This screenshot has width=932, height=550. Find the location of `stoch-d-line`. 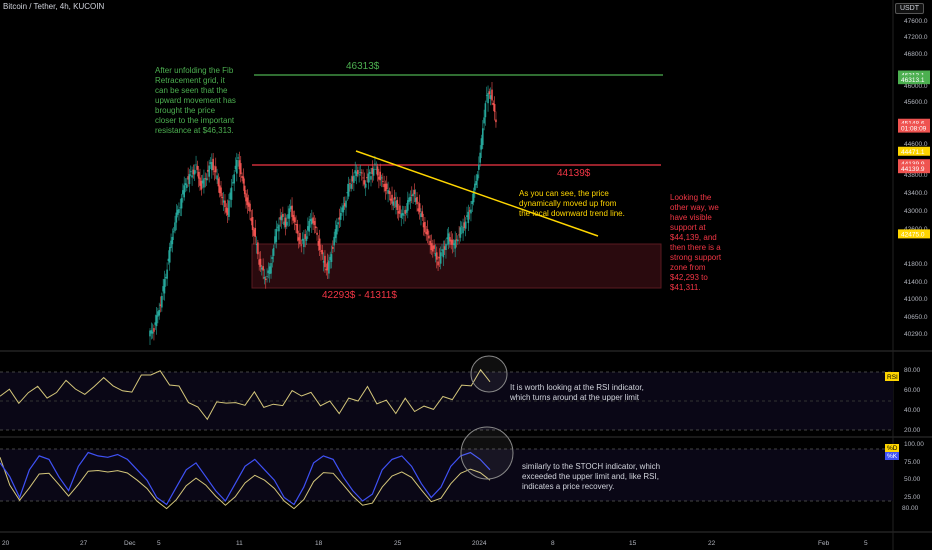

stoch-d-line is located at coordinates (245, 483).